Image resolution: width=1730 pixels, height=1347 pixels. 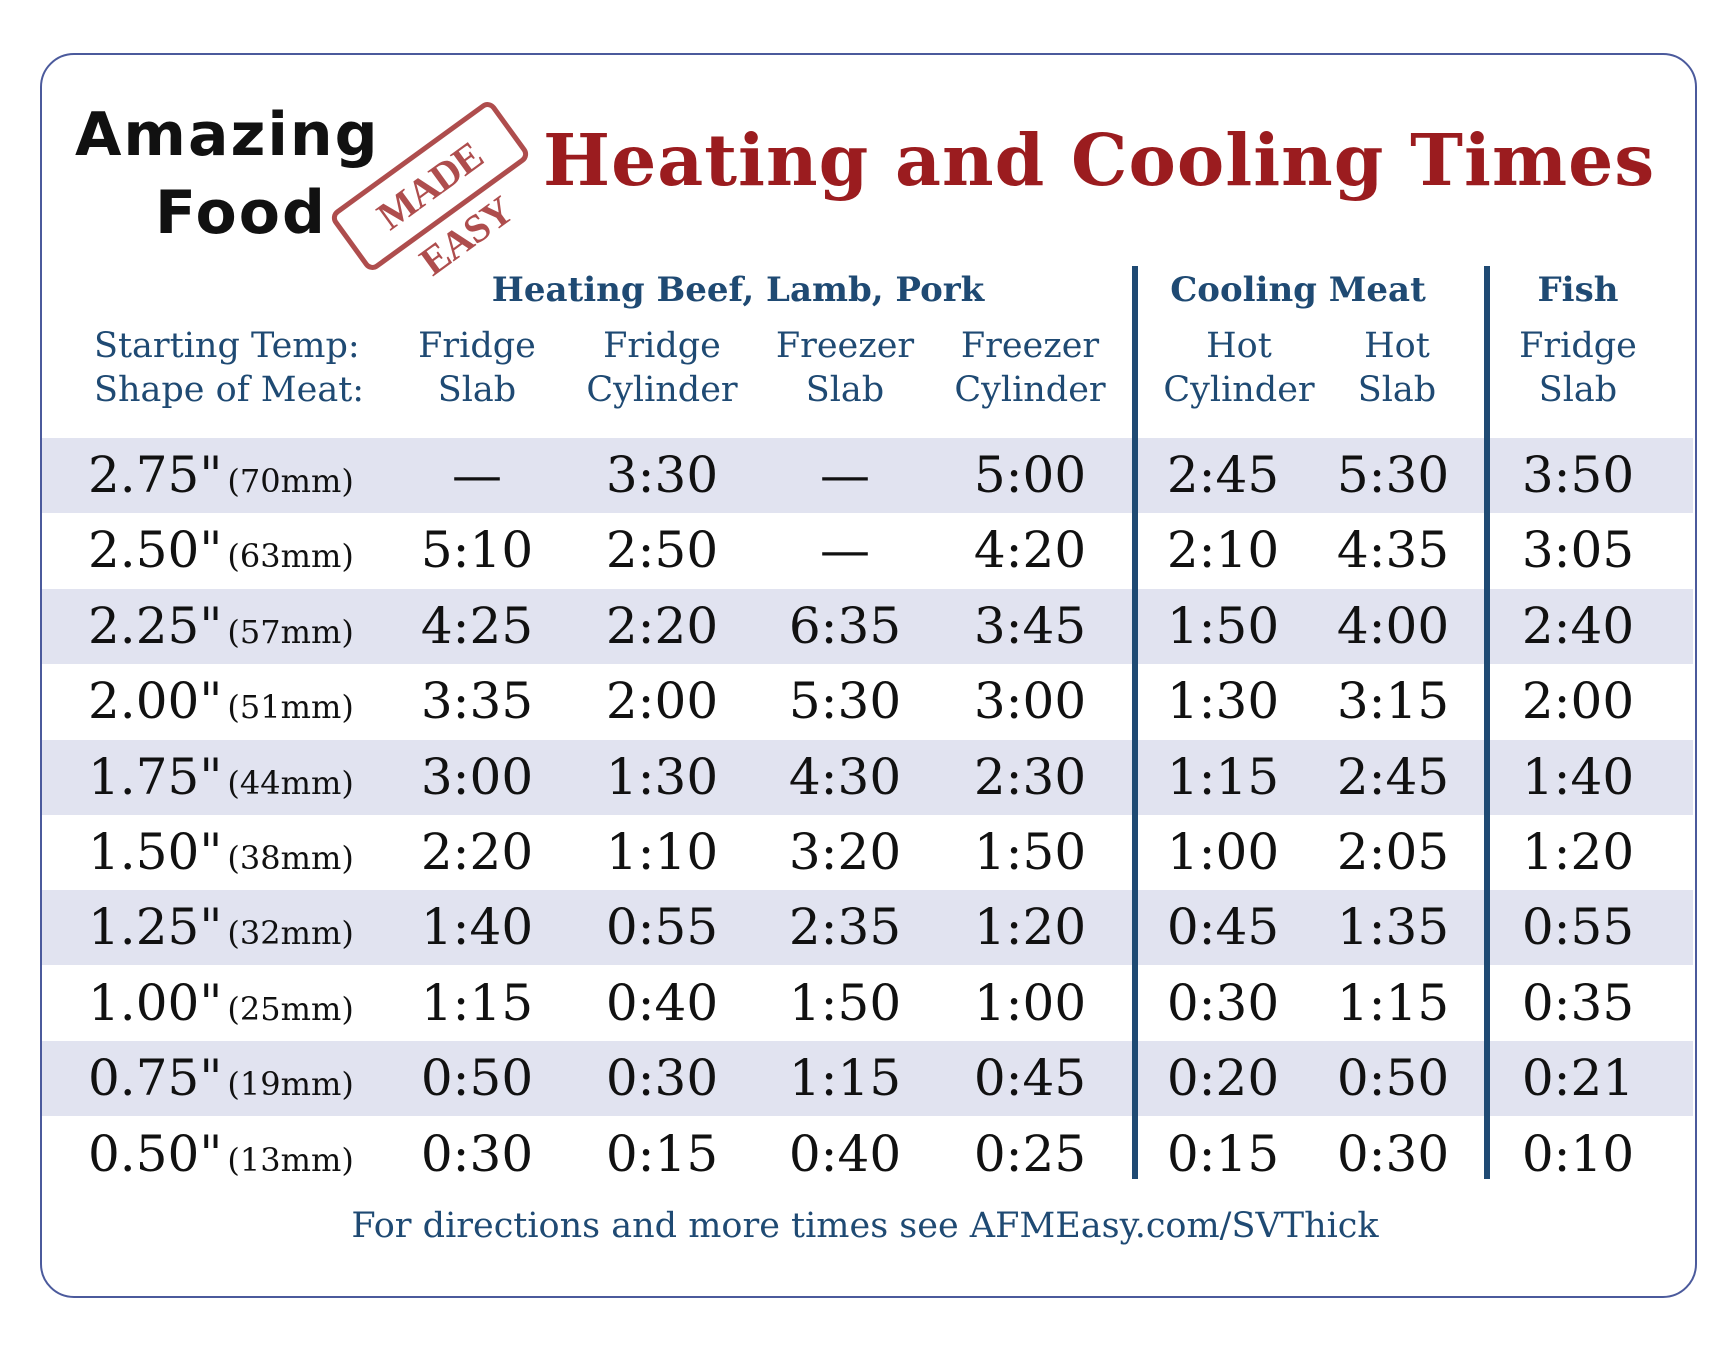 I want to click on thickness-label: 1.50" (38mm), so click(x=221, y=858).